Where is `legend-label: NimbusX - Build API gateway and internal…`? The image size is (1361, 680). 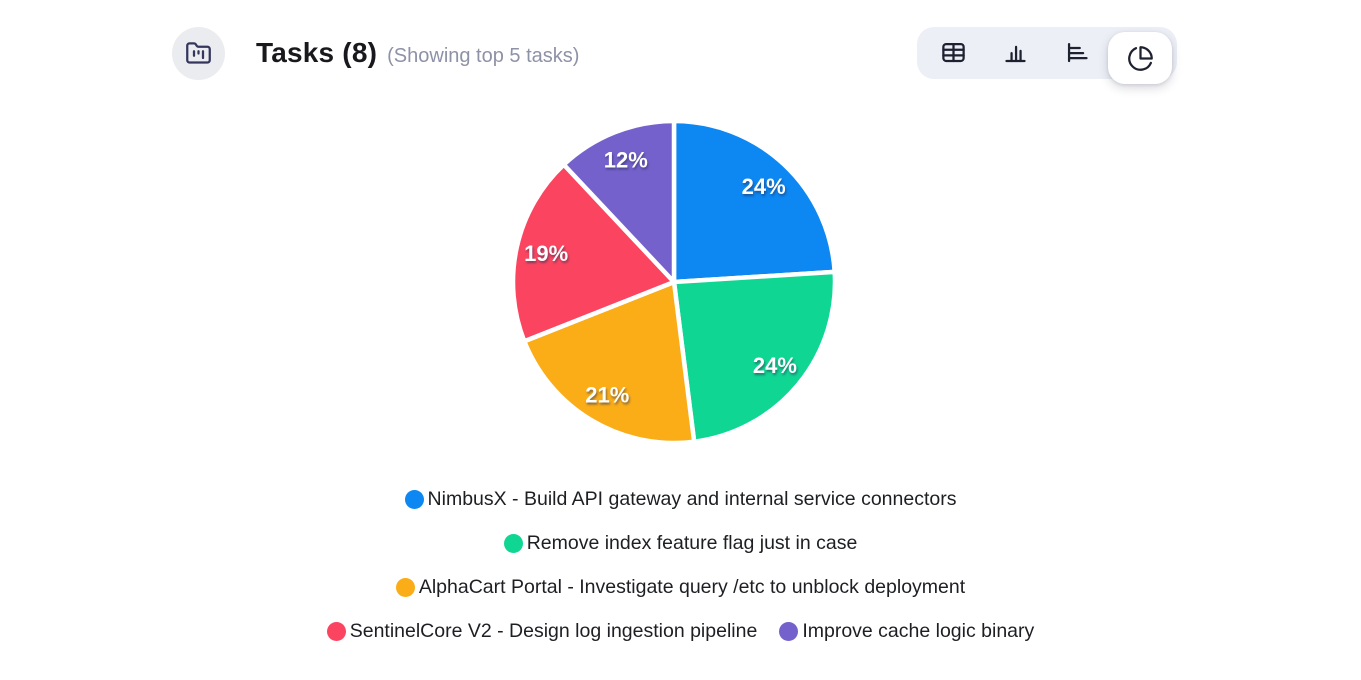
legend-label: NimbusX - Build API gateway and internal… is located at coordinates (692, 499).